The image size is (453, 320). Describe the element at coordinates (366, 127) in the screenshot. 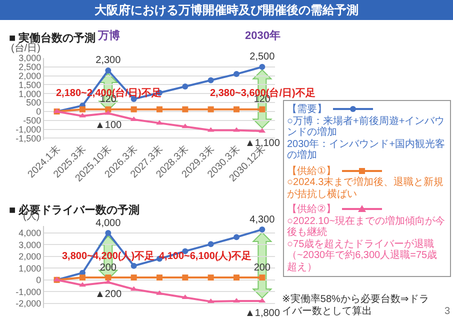

I see `text: ○万博：来場者+前後周遊+インバウンドの増加` at that location.